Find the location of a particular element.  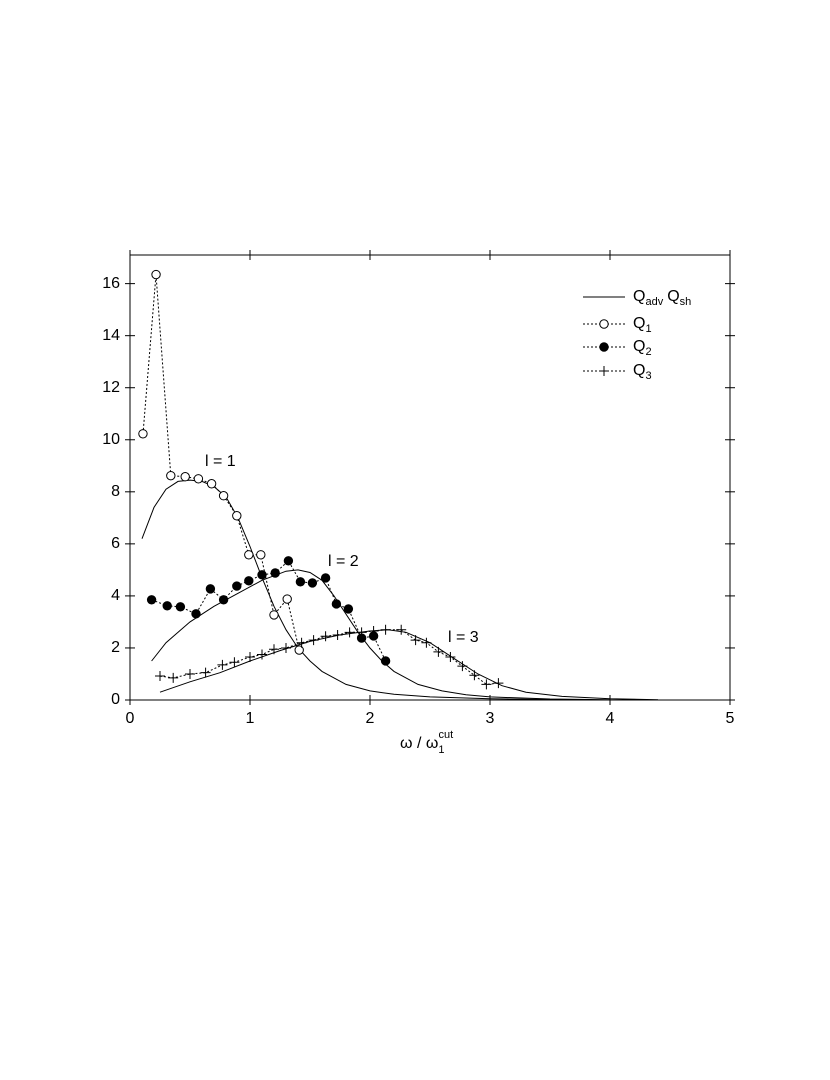

legend-label: Q1 is located at coordinates (642, 325).